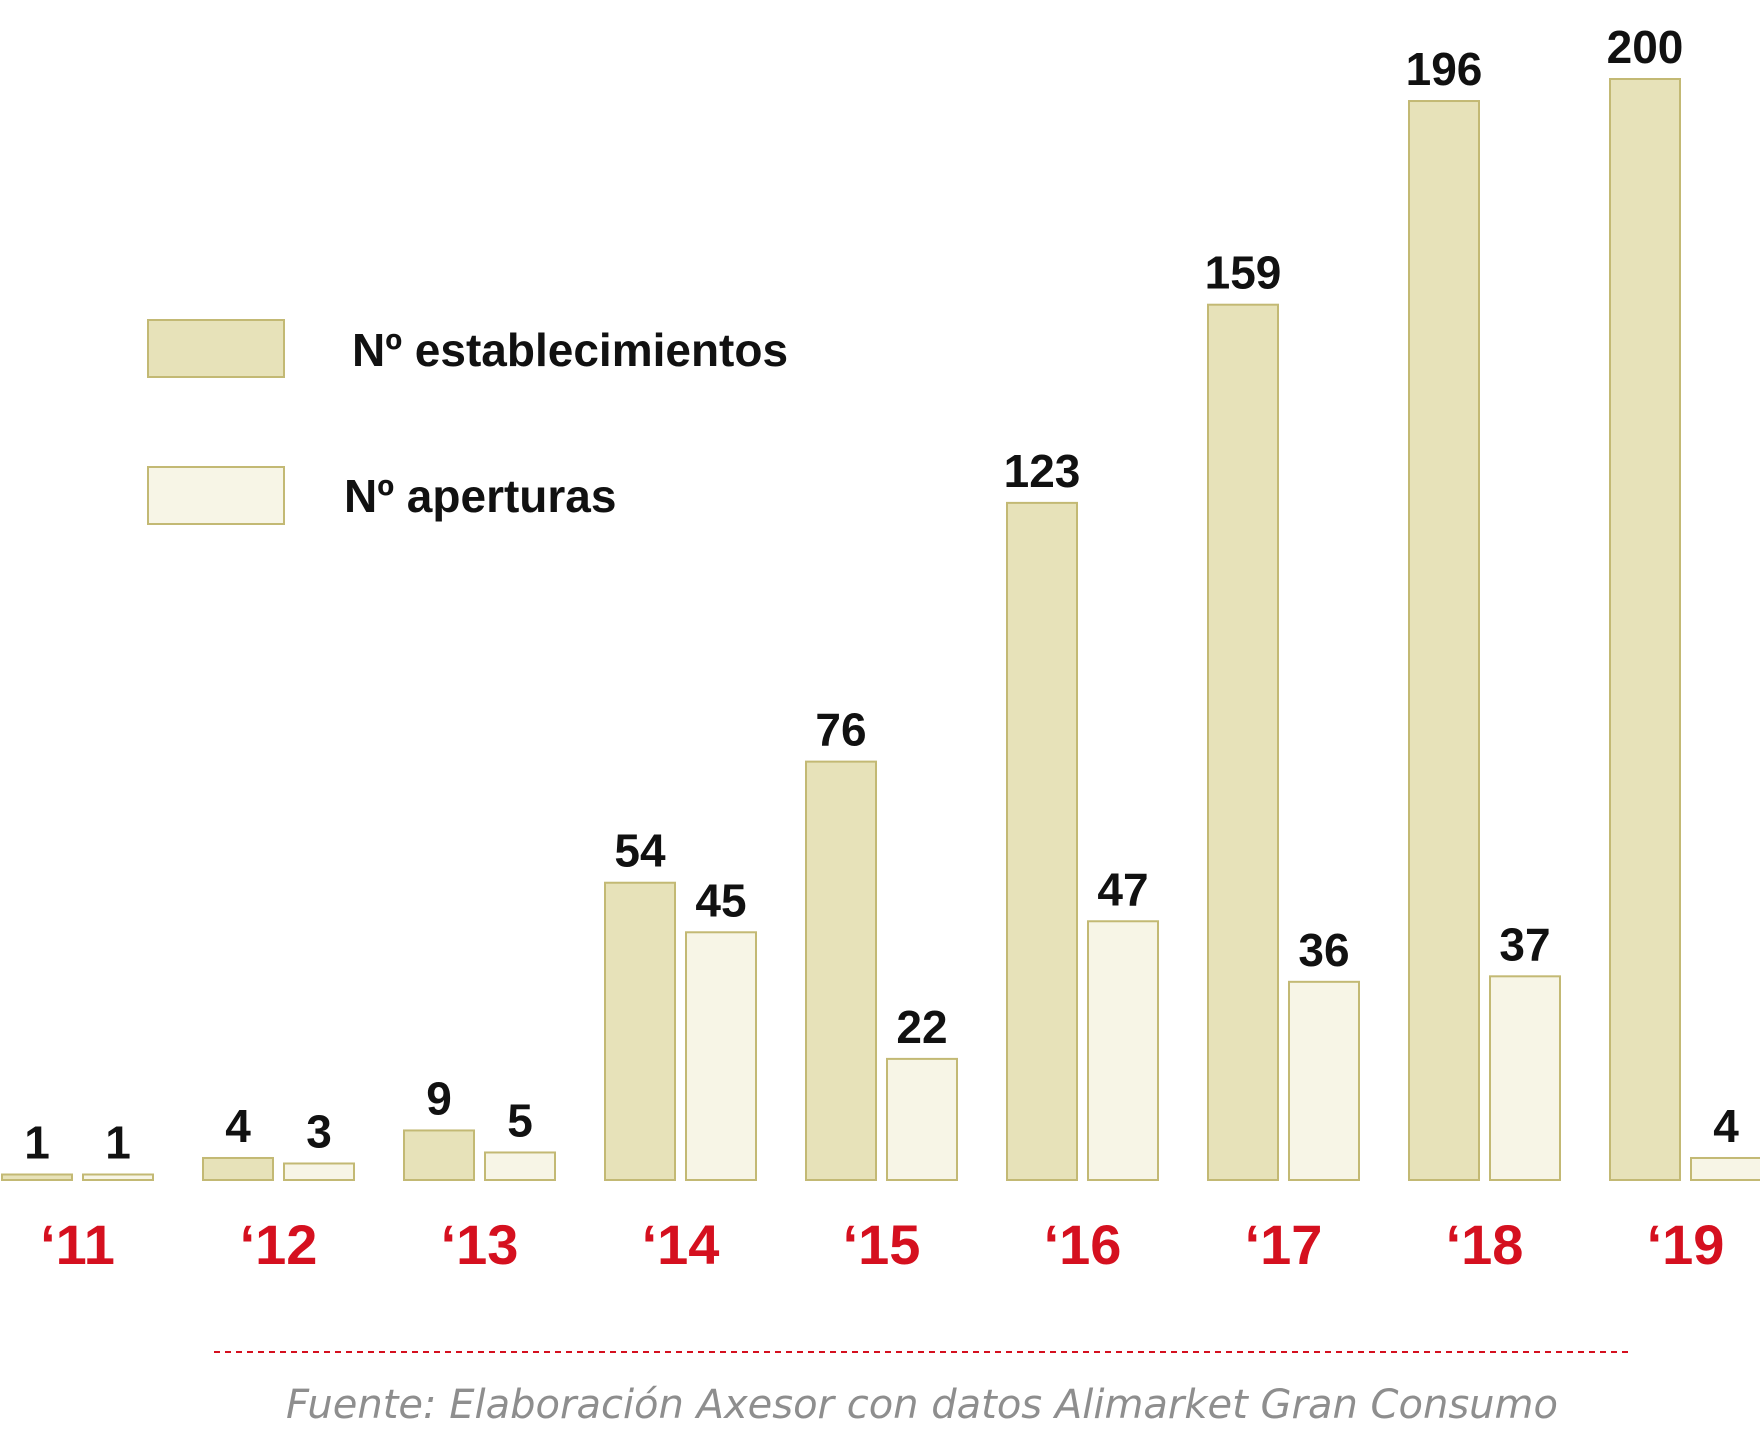 The image size is (1760, 1433). I want to click on value-label-establecimientos-7: 196, so click(1444, 69).